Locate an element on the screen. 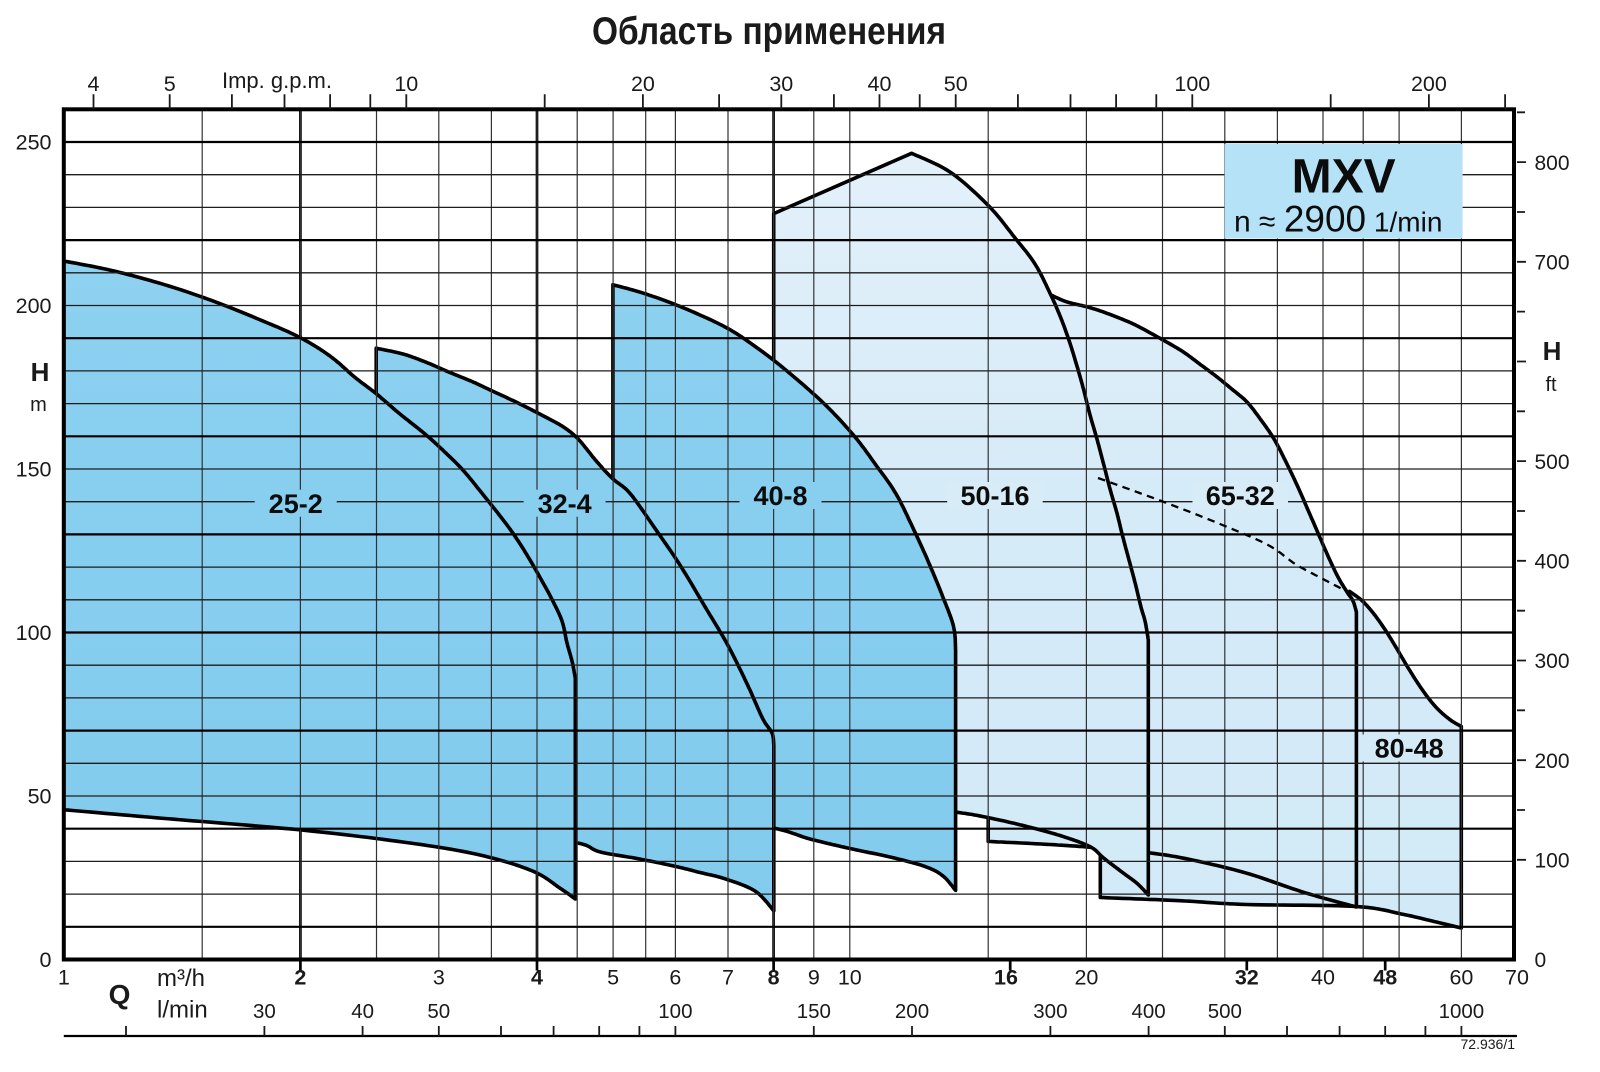 Image resolution: width=1600 pixels, height=1072 pixels. svg-text: 32 is located at coordinates (1247, 978).